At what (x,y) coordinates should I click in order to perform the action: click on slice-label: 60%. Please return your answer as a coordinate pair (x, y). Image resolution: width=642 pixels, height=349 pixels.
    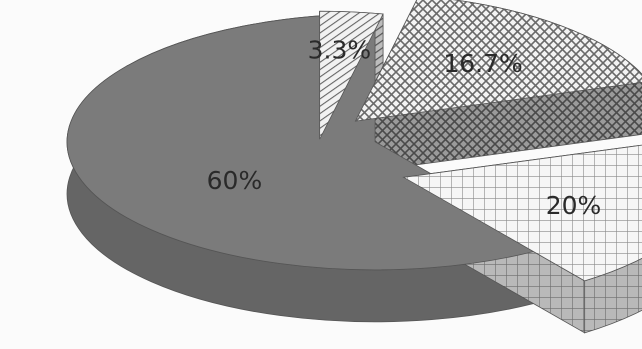
    Looking at the image, I should click on (235, 180).